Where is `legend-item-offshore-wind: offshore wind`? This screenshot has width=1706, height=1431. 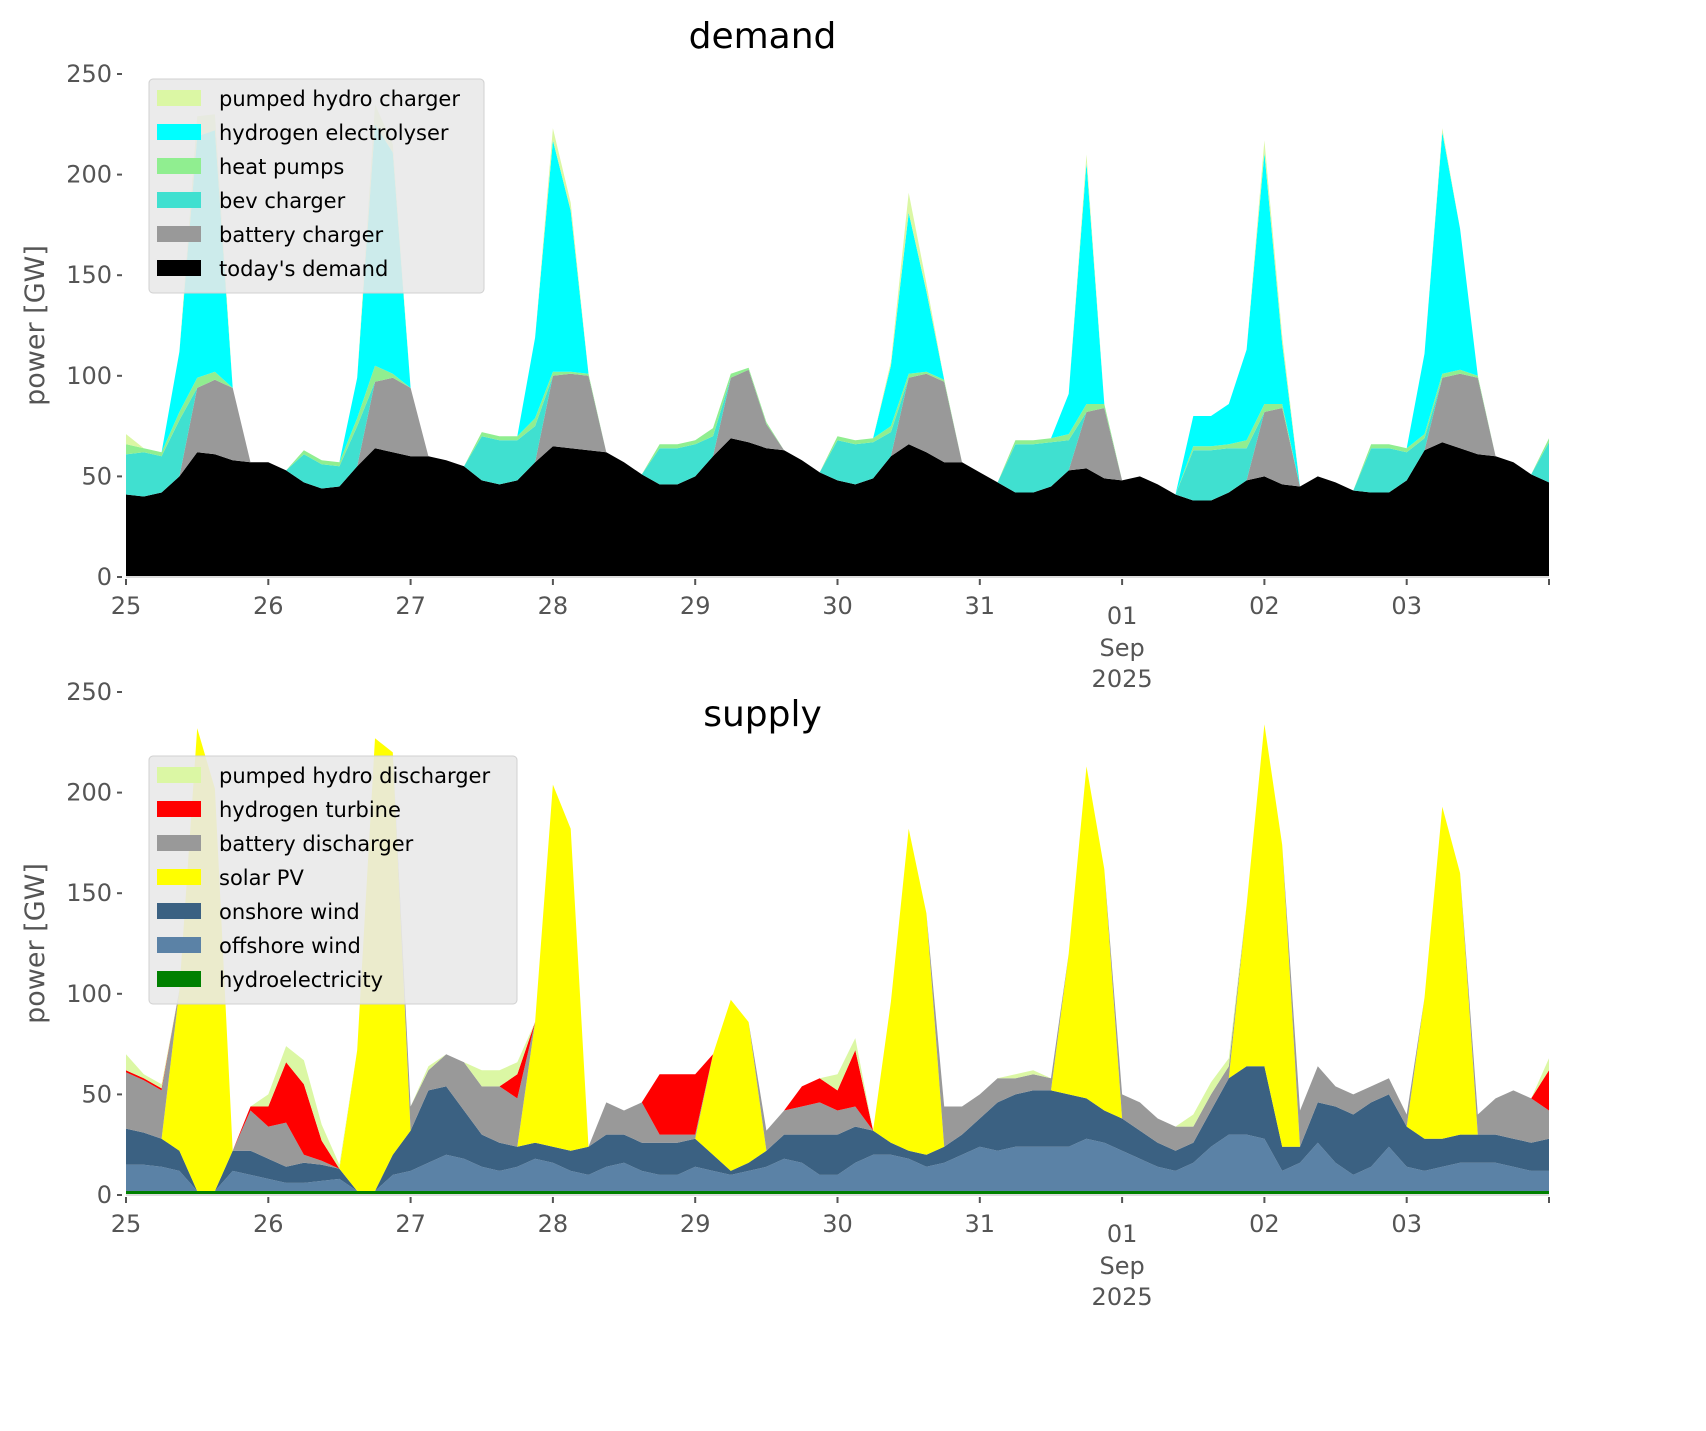
legend-item-offshore-wind: offshore wind is located at coordinates (259, 946).